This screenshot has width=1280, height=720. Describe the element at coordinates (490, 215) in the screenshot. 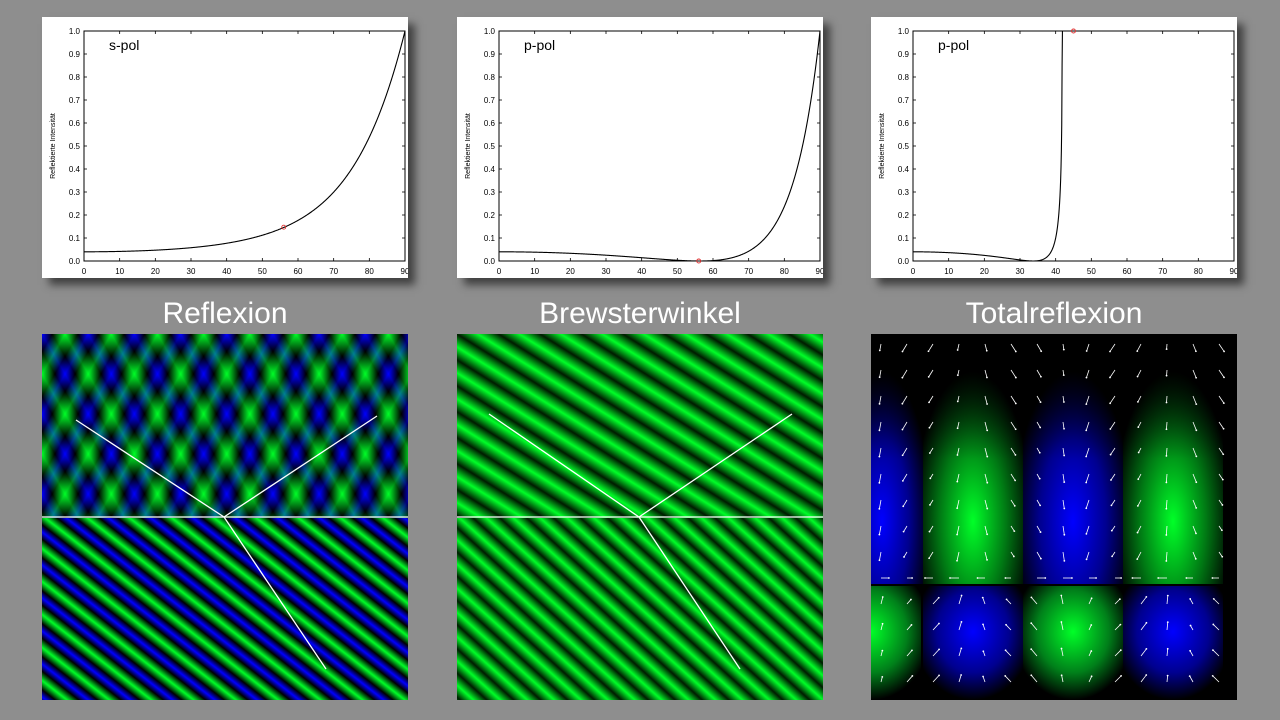

I see `y-tick-label: 0.2` at that location.